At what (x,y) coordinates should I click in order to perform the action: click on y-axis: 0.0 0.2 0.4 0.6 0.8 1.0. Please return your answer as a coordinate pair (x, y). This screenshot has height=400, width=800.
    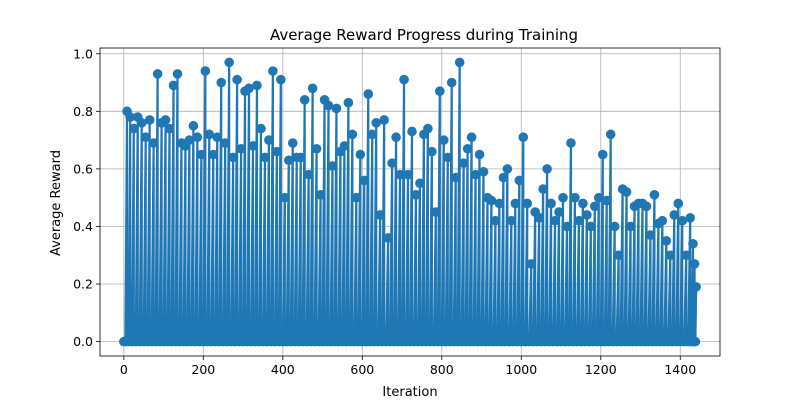
    Looking at the image, I should click on (86, 197).